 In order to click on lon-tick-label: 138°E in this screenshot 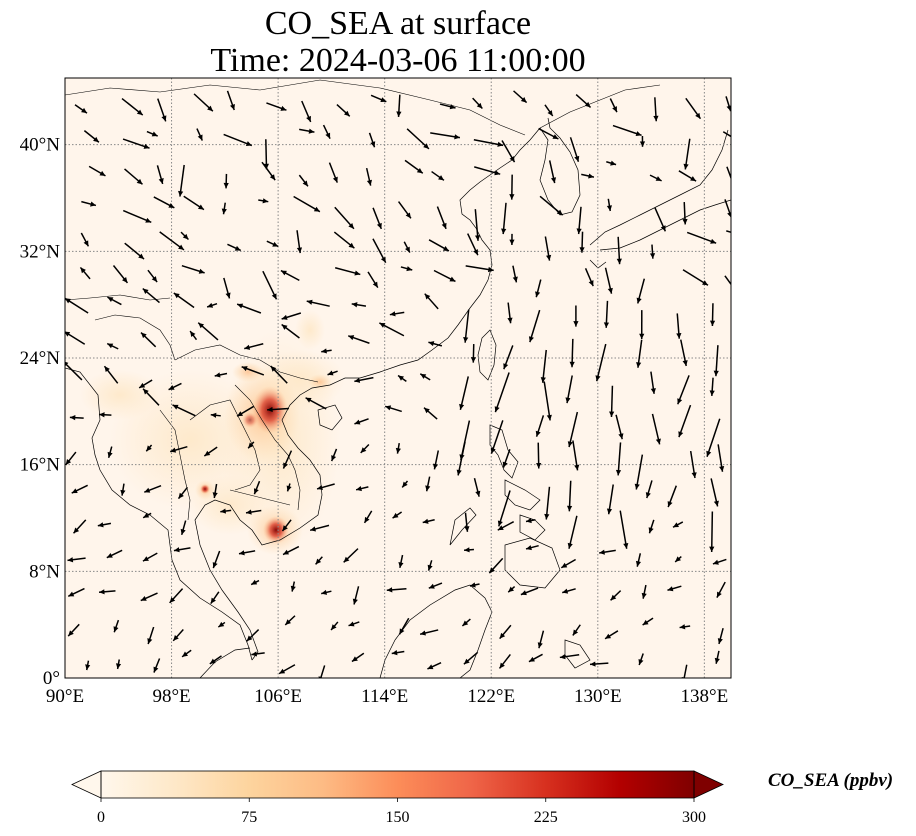, I will do `click(705, 696)`.